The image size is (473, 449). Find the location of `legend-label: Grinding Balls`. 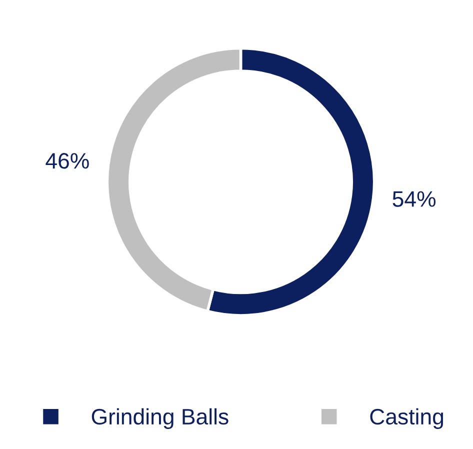

legend-label: Grinding Balls is located at coordinates (160, 418).